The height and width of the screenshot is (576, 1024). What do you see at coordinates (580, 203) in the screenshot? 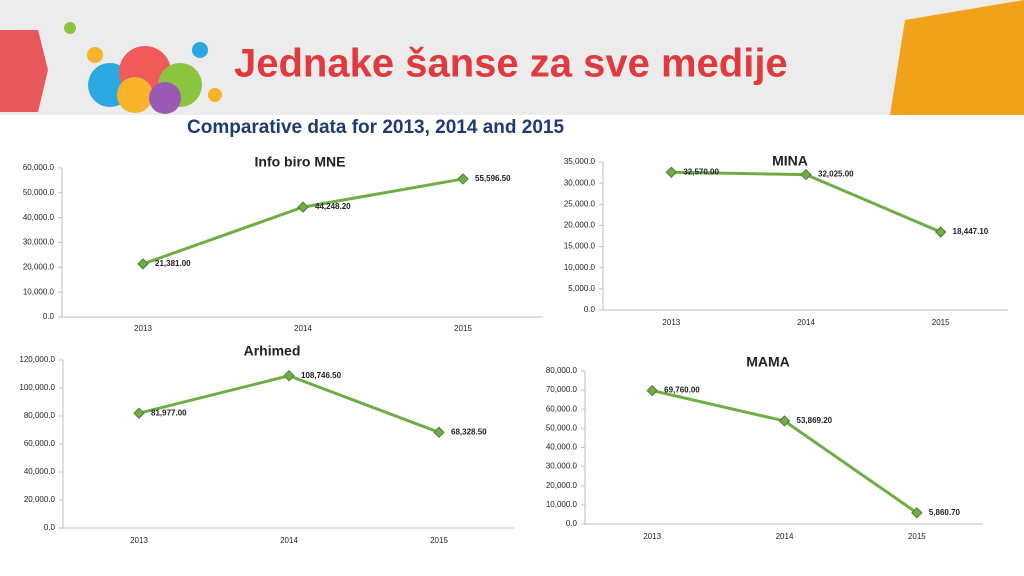
I see `y-tick-label: 25,000.0` at bounding box center [580, 203].